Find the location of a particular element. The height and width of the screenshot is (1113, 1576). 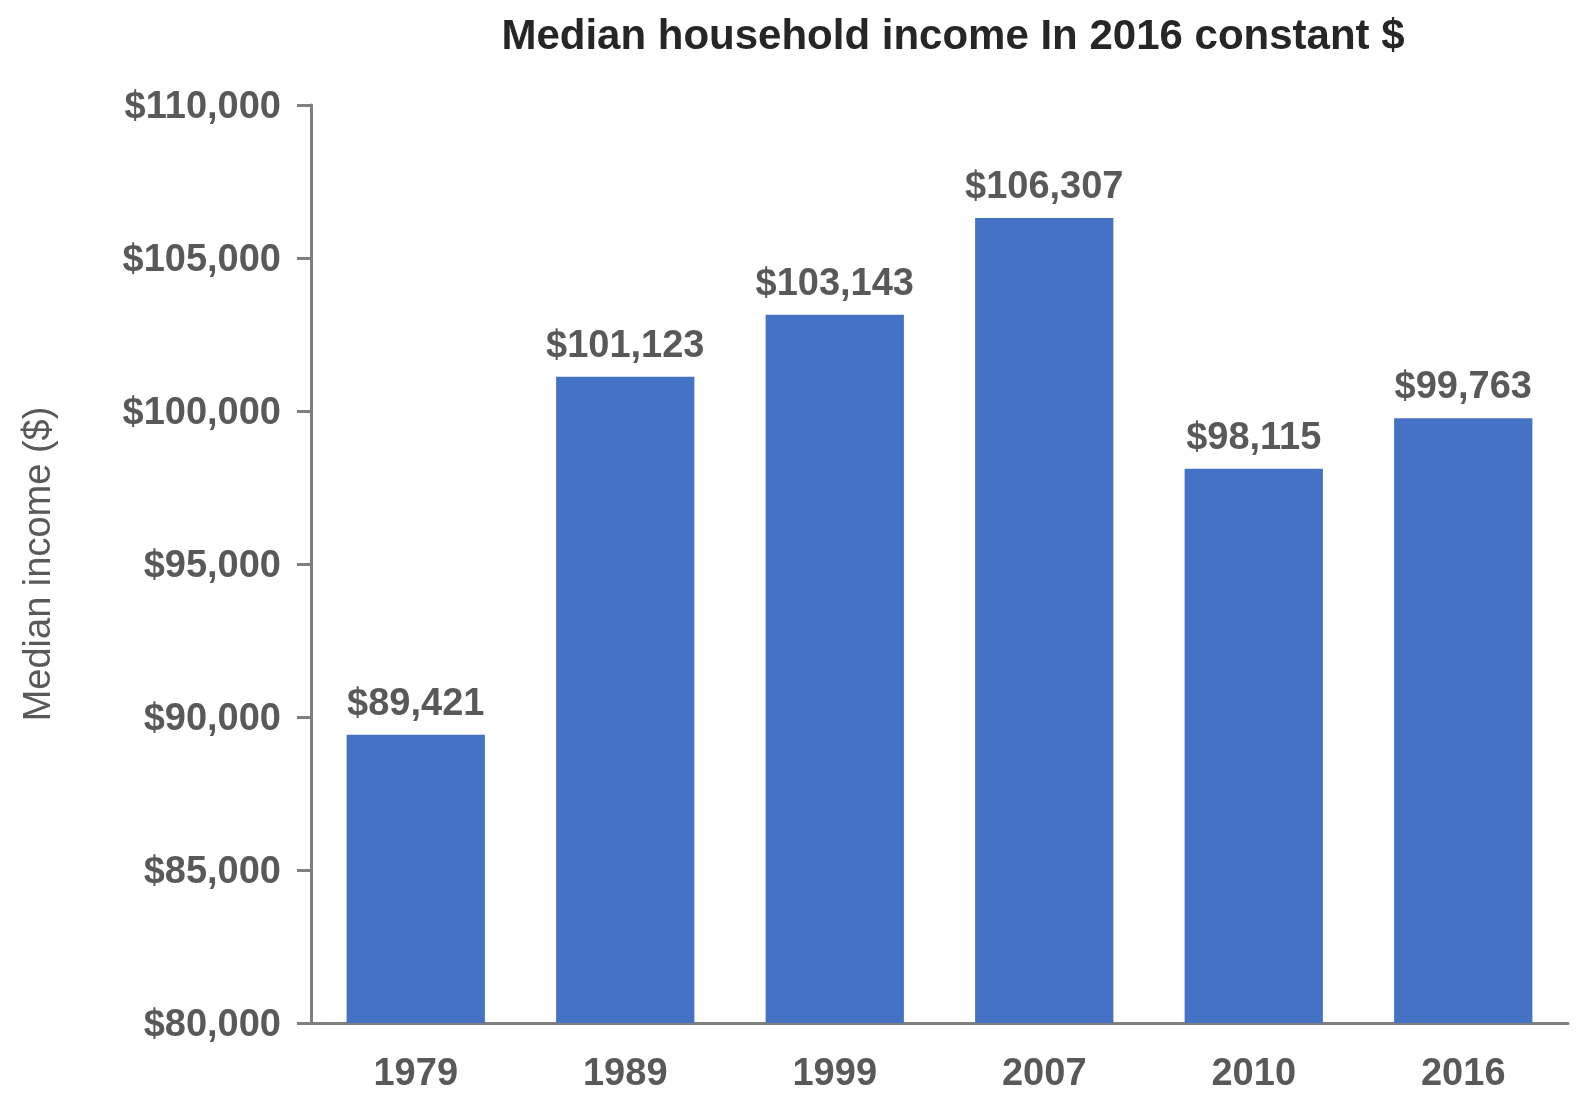

data-label: $103,143 is located at coordinates (834, 281).